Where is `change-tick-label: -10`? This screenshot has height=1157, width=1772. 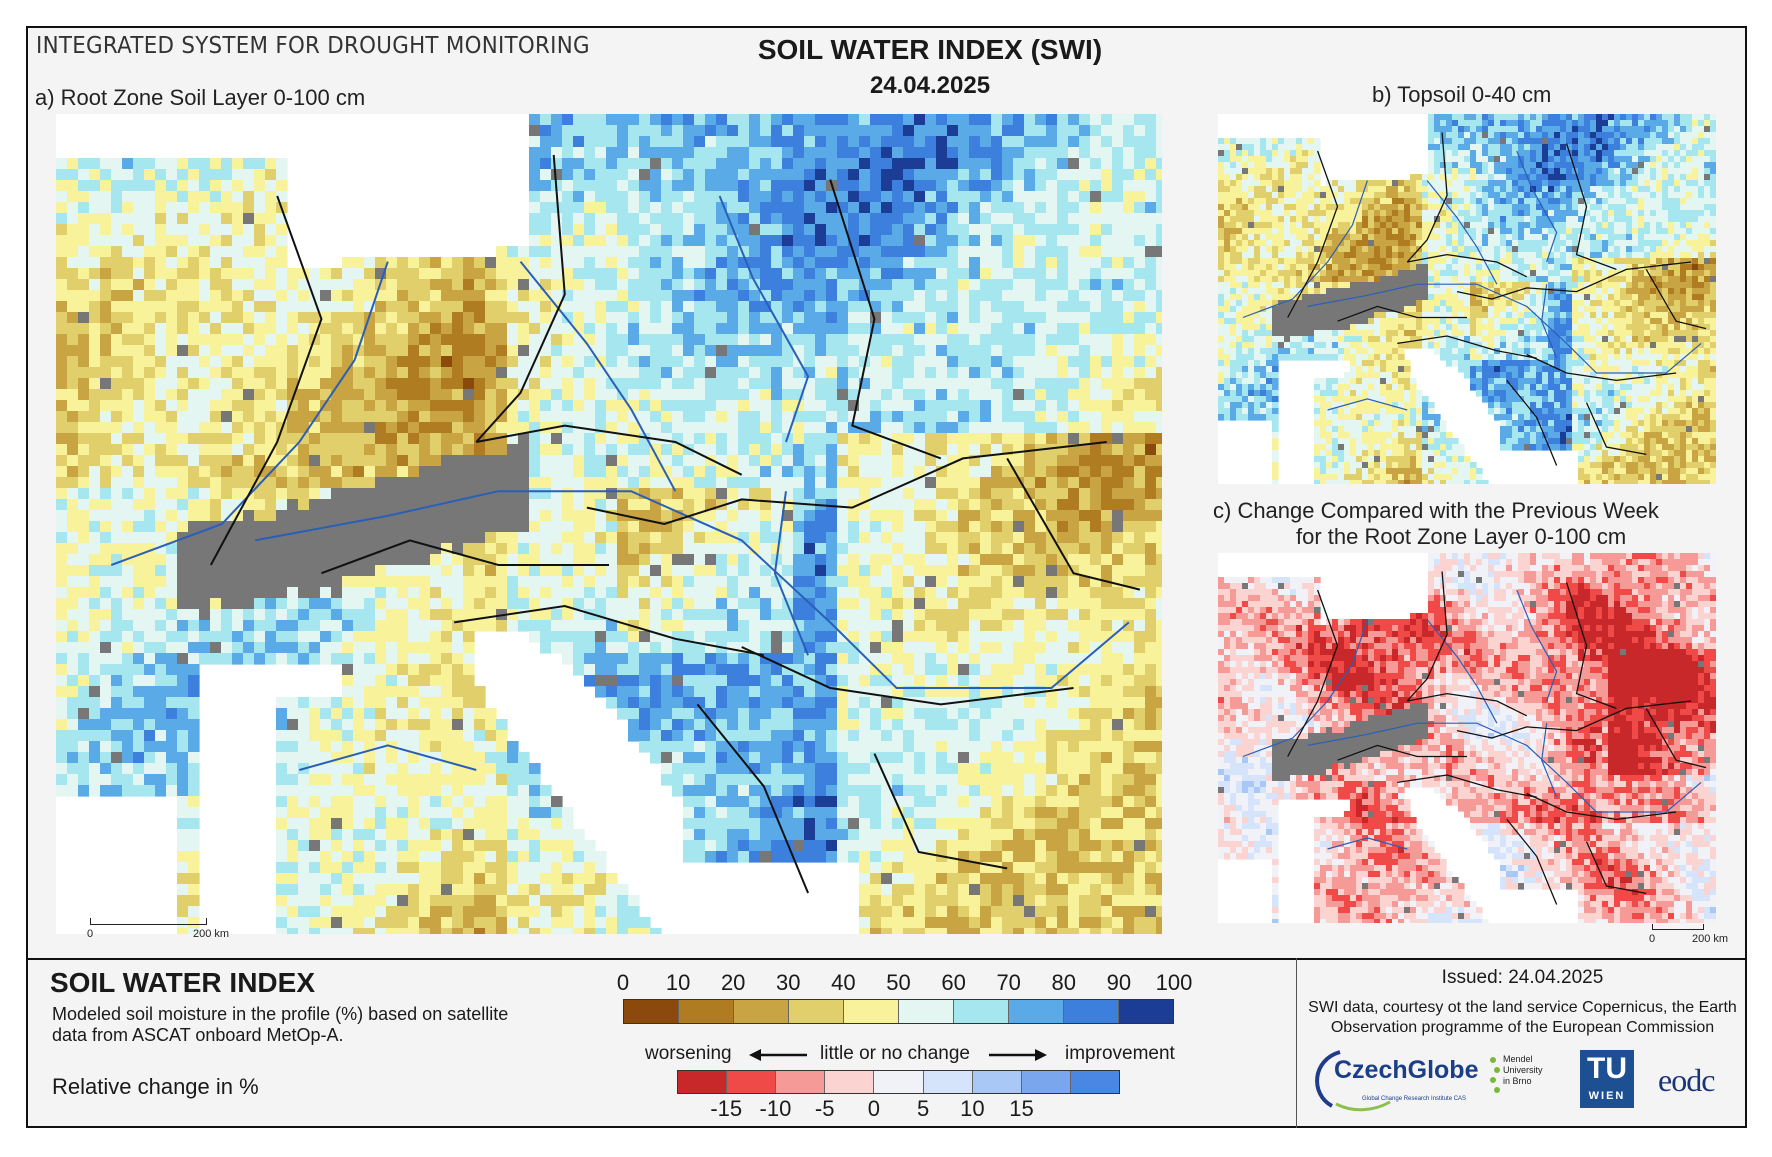 change-tick-label: -10 is located at coordinates (775, 1108).